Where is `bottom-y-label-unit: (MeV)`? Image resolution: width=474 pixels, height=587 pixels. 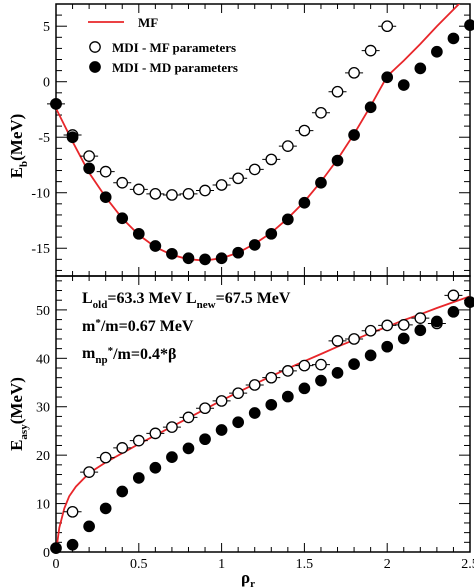 bottom-y-label-unit: (MeV) is located at coordinates (16, 400).